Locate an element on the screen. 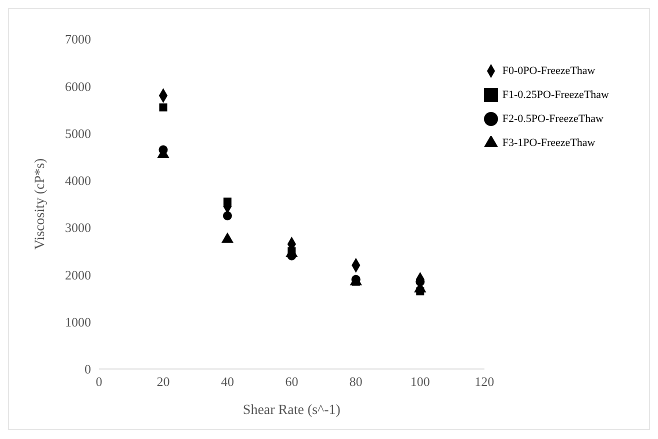 The image size is (658, 439). y-axis-title: Viscosity (cP*s) is located at coordinates (40, 204).